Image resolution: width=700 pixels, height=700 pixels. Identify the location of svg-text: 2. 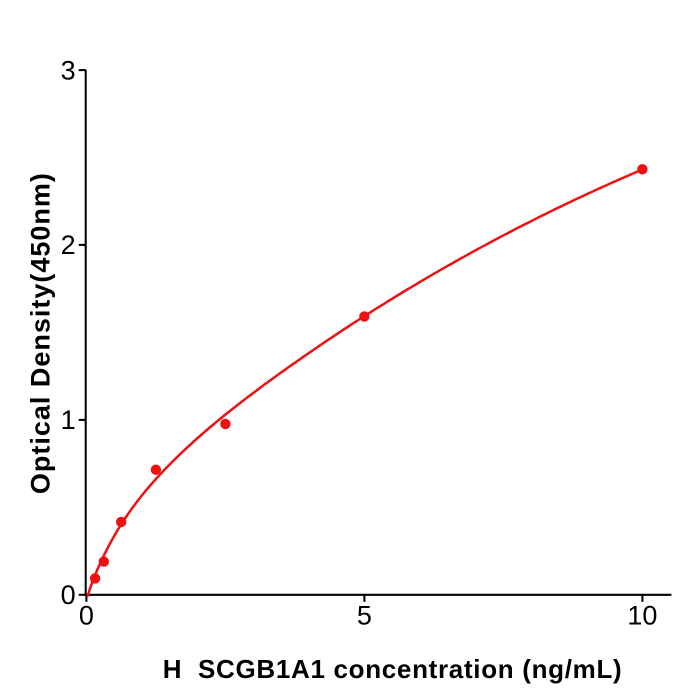
(68, 245).